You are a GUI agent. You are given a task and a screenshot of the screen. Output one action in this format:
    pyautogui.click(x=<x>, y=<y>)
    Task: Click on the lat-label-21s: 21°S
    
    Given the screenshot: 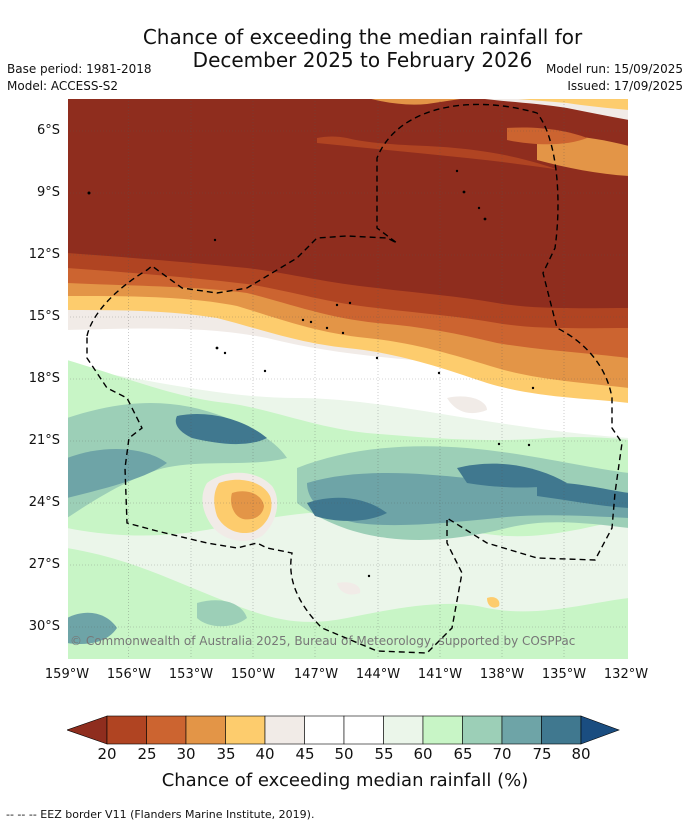 What is the action you would take?
    pyautogui.click(x=44, y=440)
    